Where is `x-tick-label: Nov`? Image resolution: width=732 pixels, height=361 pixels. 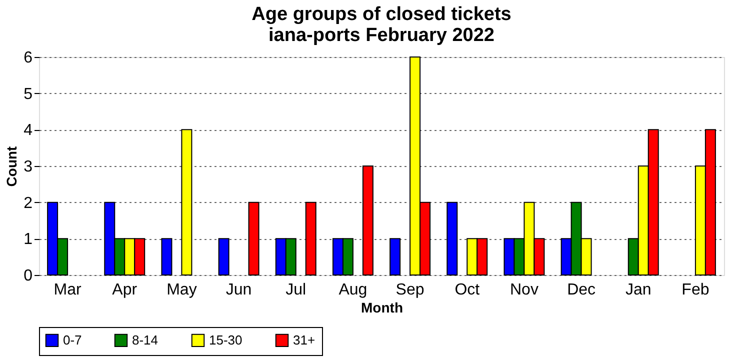
x-tick-label: Nov is located at coordinates (524, 290).